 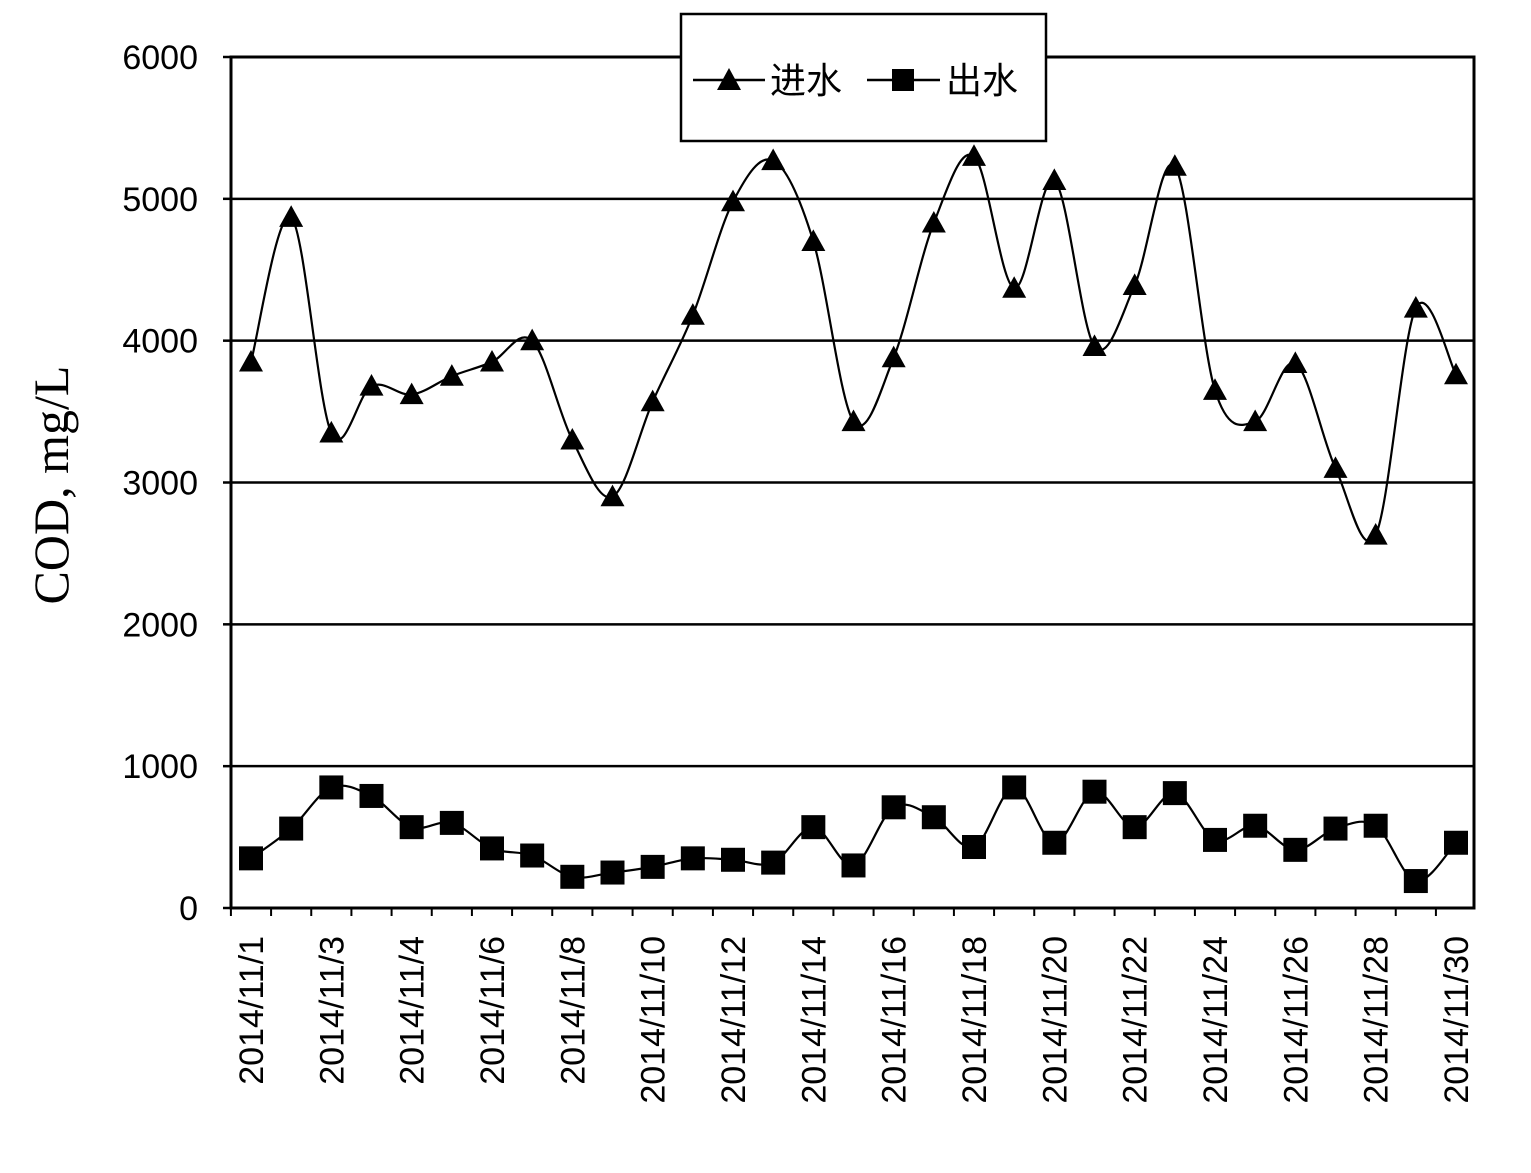 What do you see at coordinates (975, 1020) in the screenshot?
I see `x-tick-label: 2014/11/18` at bounding box center [975, 1020].